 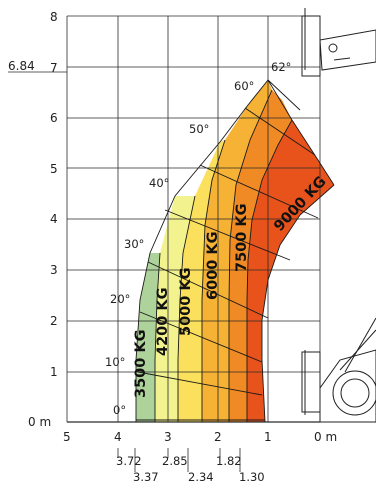 I want to click on y-tick-label: 4, so click(x=54, y=219).